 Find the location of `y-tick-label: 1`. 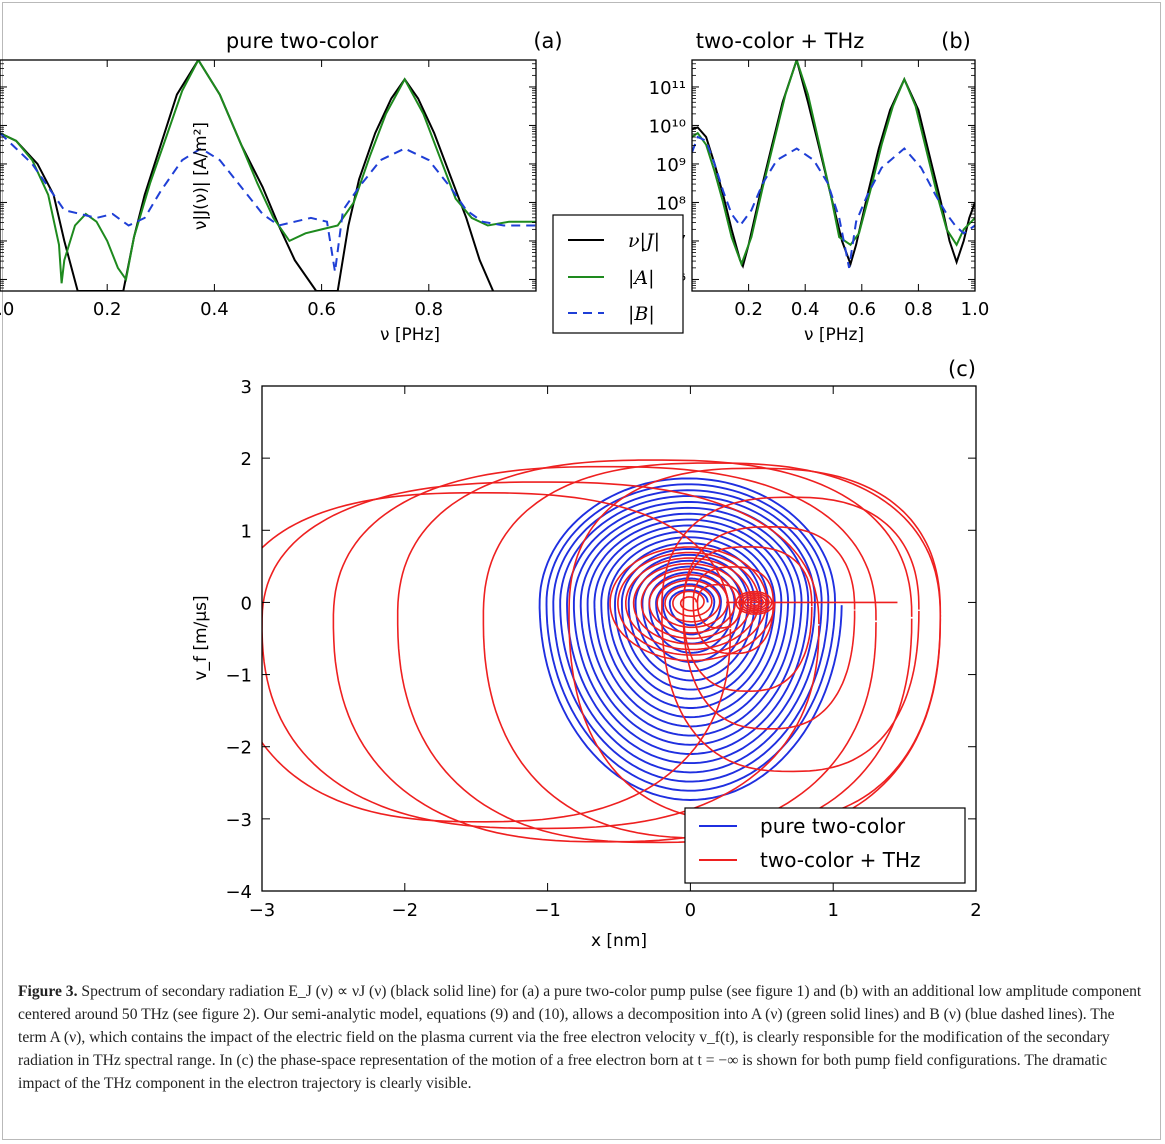

y-tick-label: 1 is located at coordinates (246, 531).